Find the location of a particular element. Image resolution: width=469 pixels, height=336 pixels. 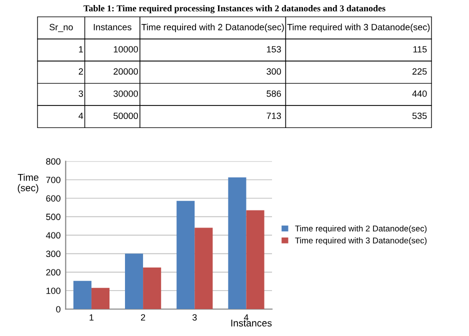

text: 1 is located at coordinates (81, 49).